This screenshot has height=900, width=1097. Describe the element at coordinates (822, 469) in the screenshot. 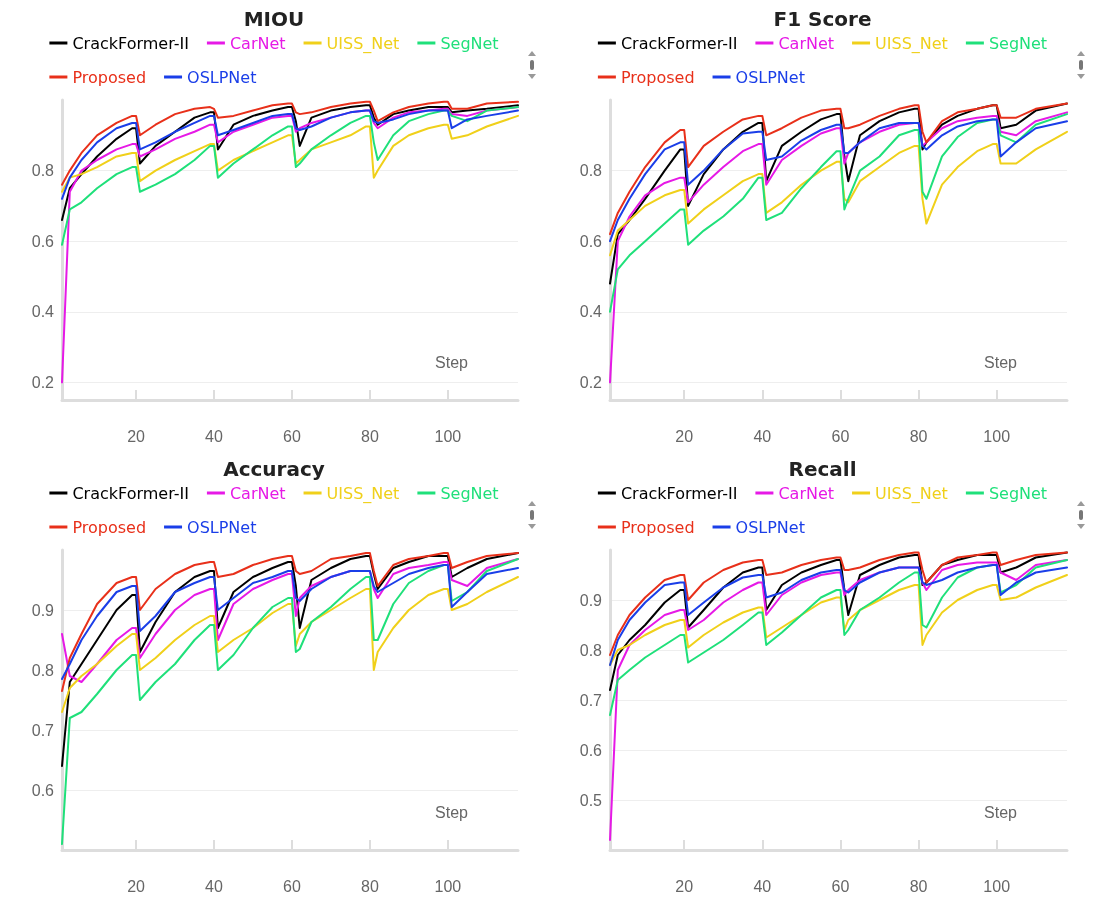

I see `chart-title: Recall` at that location.